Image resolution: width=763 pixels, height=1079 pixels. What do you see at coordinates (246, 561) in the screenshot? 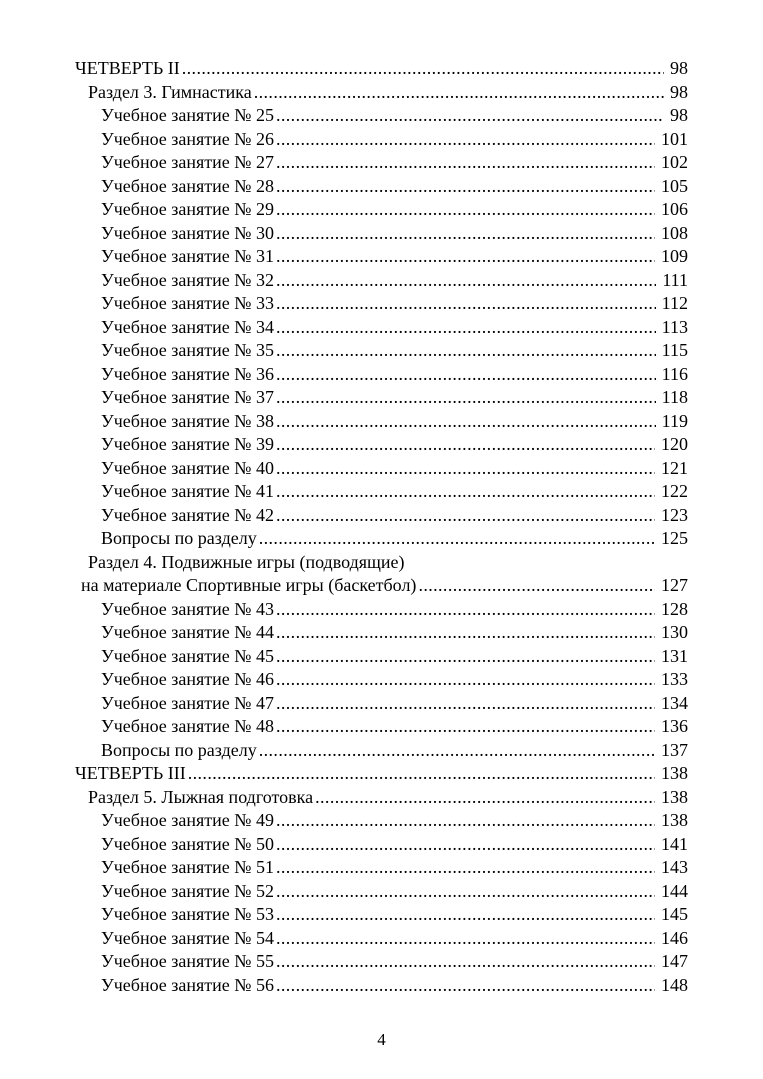
I see `toc-entry-title: Раздел 4. Подвижные игры (подводящие)` at bounding box center [246, 561].